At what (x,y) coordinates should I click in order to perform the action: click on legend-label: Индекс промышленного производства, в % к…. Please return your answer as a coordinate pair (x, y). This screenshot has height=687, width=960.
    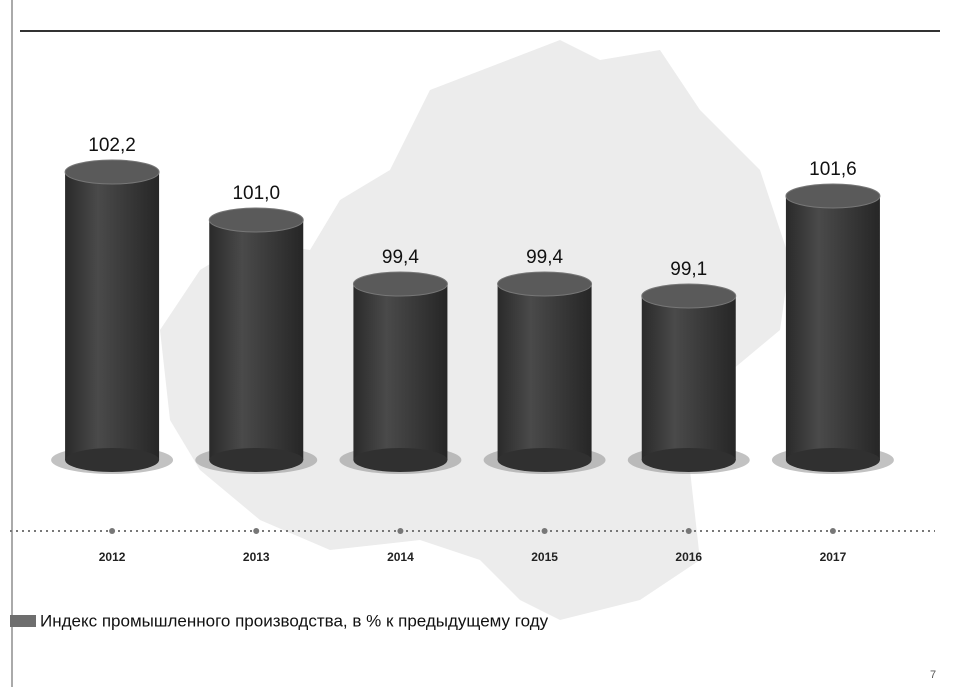
    Looking at the image, I should click on (294, 620).